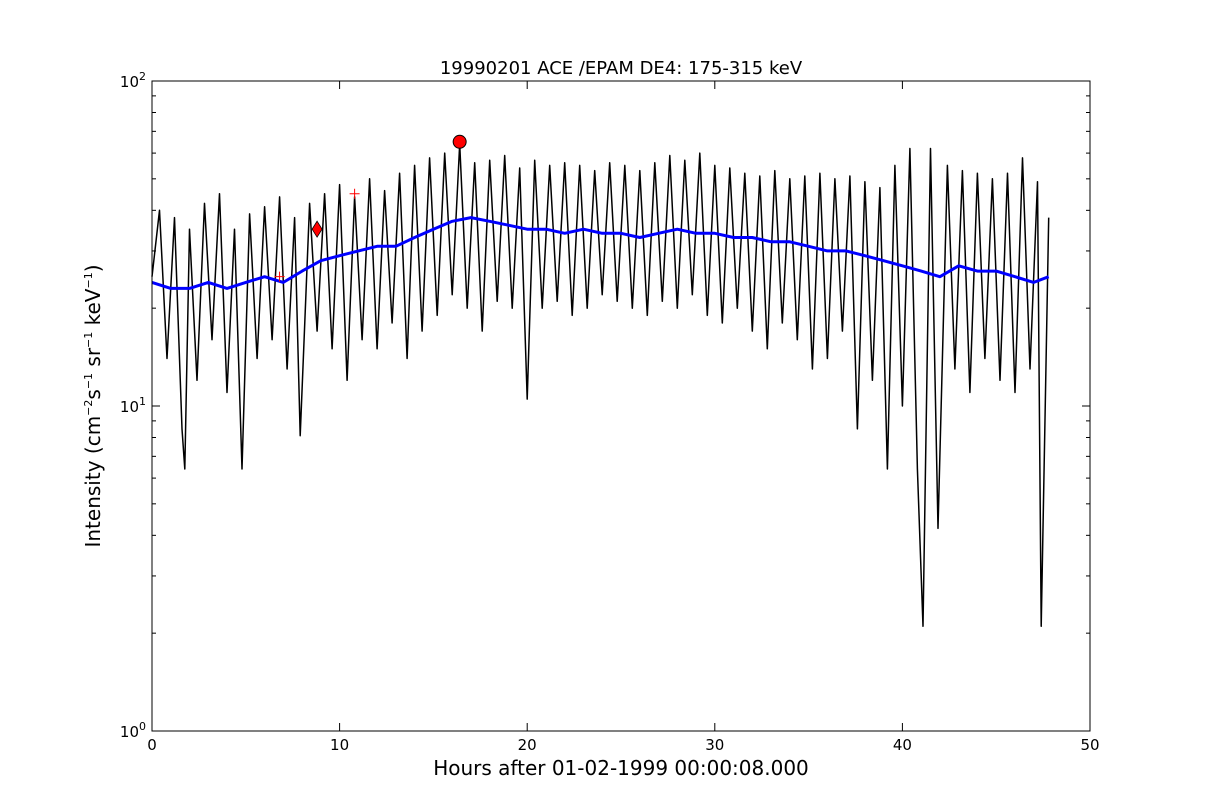 Image resolution: width=1212 pixels, height=812 pixels. What do you see at coordinates (339, 745) in the screenshot?
I see `x-tick-label: 10` at bounding box center [339, 745].